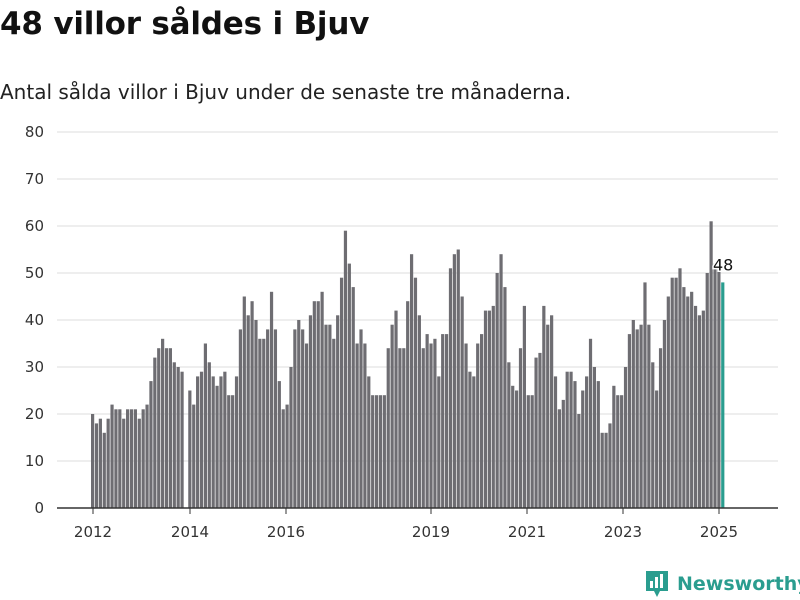 Image resolution: width=800 pixels, height=600 pixels. Describe the element at coordinates (417, 510) in the screenshot. I see `axes` at that location.